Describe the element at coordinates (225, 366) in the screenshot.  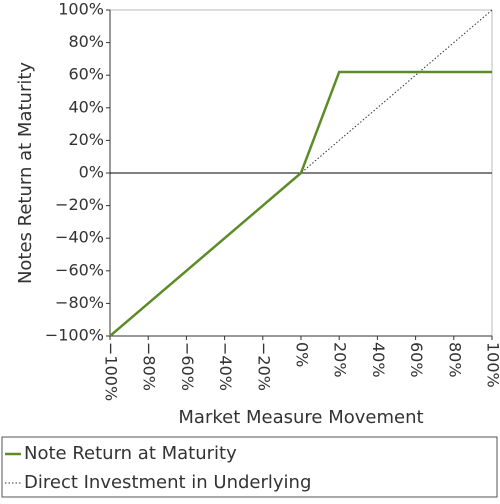
I see `x-tick-label: −40%` at that location.